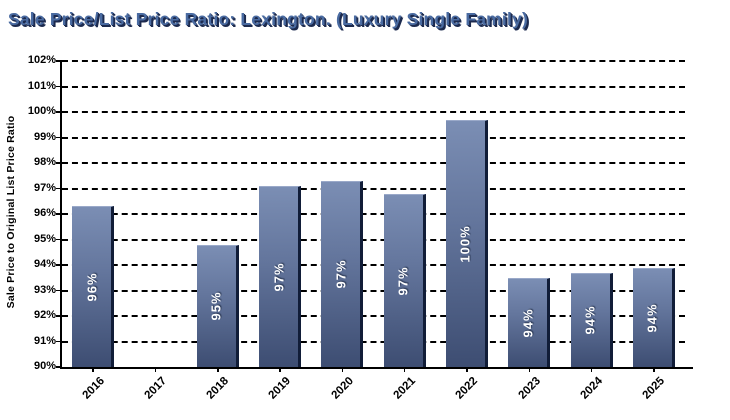 This screenshot has height=420, width=730. Describe the element at coordinates (405, 388) in the screenshot. I see `x-tick-label: 2021` at that location.